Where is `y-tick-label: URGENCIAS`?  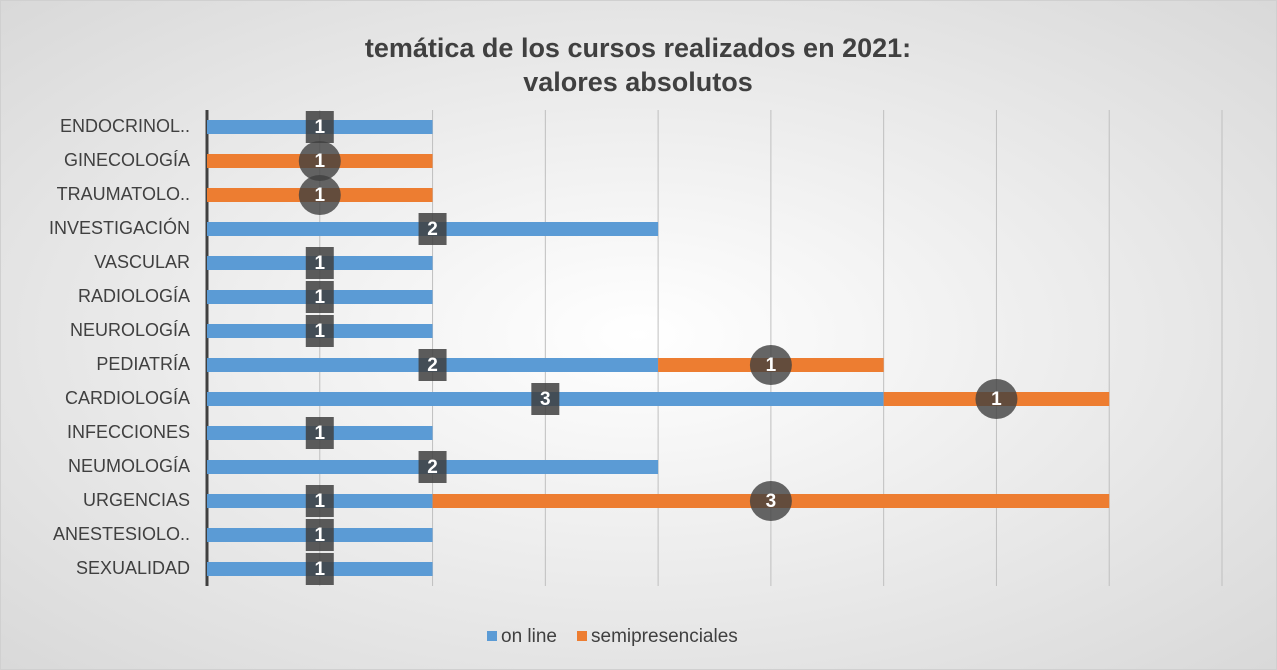
y-tick-label: URGENCIAS is located at coordinates (136, 500).